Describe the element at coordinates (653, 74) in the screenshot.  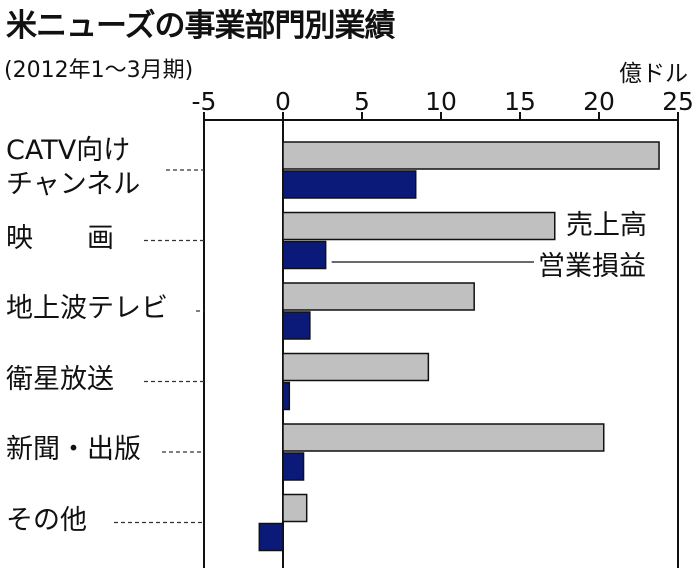
I see `unit-label: 億ドル` at that location.